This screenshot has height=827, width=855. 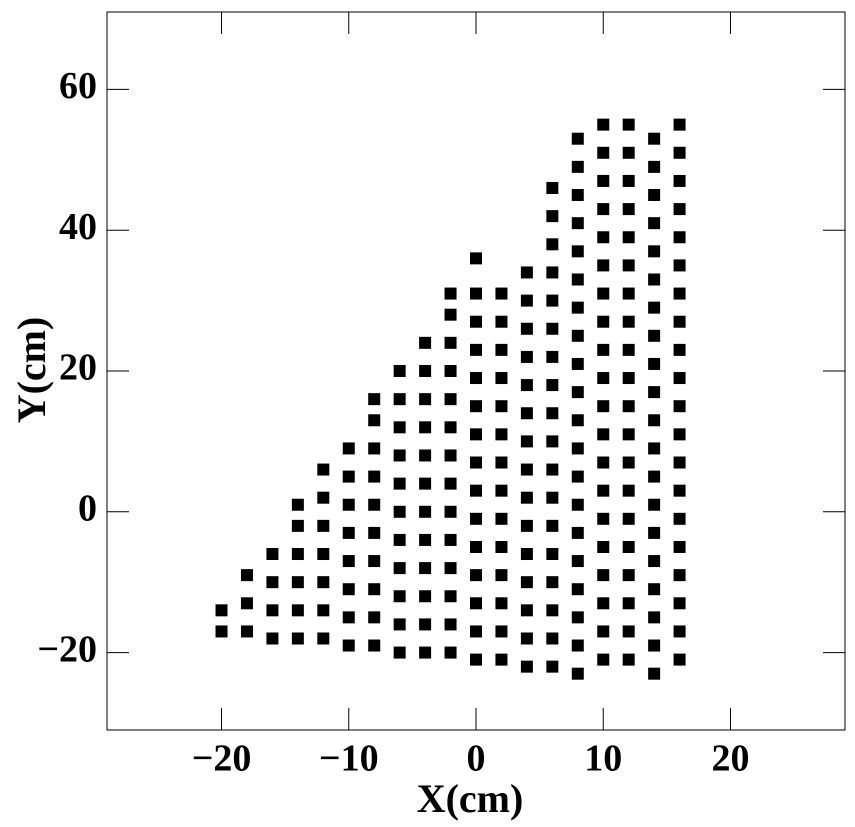 I want to click on x-tick-label: −20, so click(x=222, y=759).